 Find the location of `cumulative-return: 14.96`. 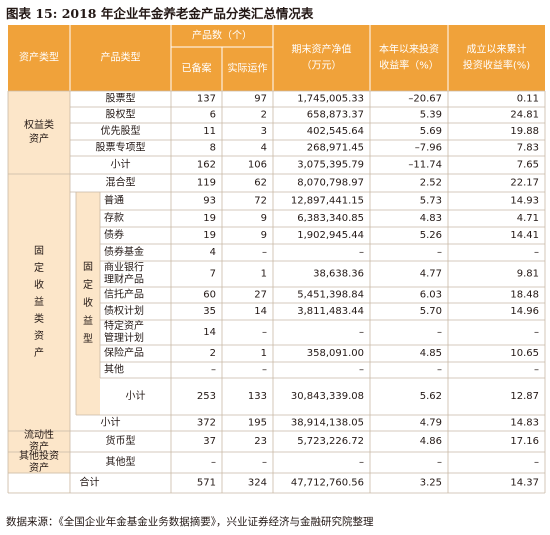

cumulative-return: 14.96 is located at coordinates (524, 311).